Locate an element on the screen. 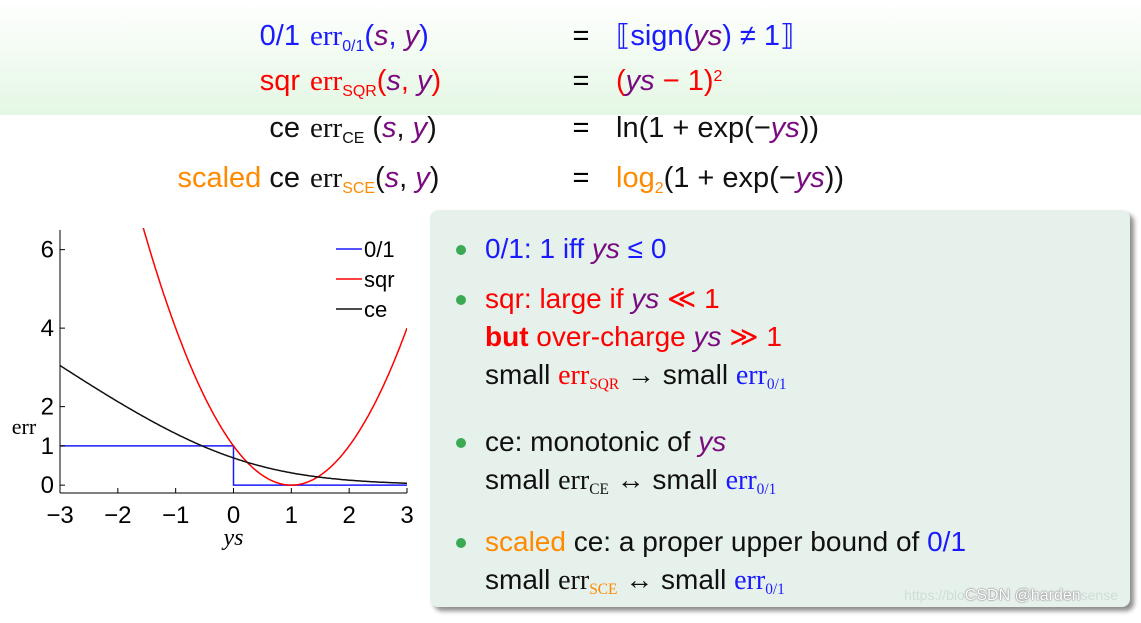  rhs-part: − 1) is located at coordinates (684, 81).